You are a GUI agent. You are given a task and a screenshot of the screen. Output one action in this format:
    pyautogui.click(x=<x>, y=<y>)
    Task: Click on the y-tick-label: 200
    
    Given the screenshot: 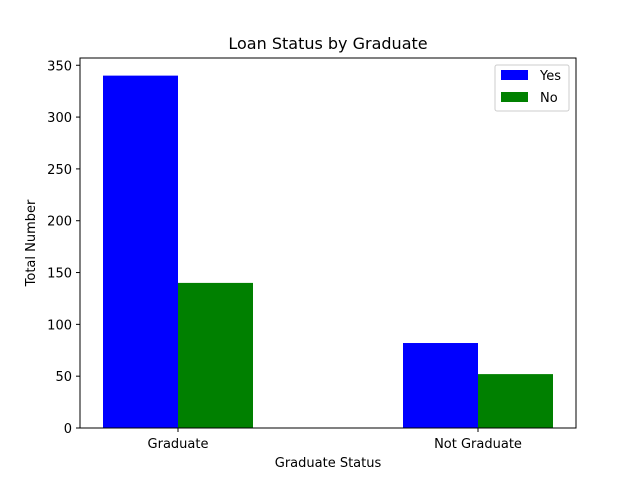 What is the action you would take?
    pyautogui.click(x=59, y=222)
    